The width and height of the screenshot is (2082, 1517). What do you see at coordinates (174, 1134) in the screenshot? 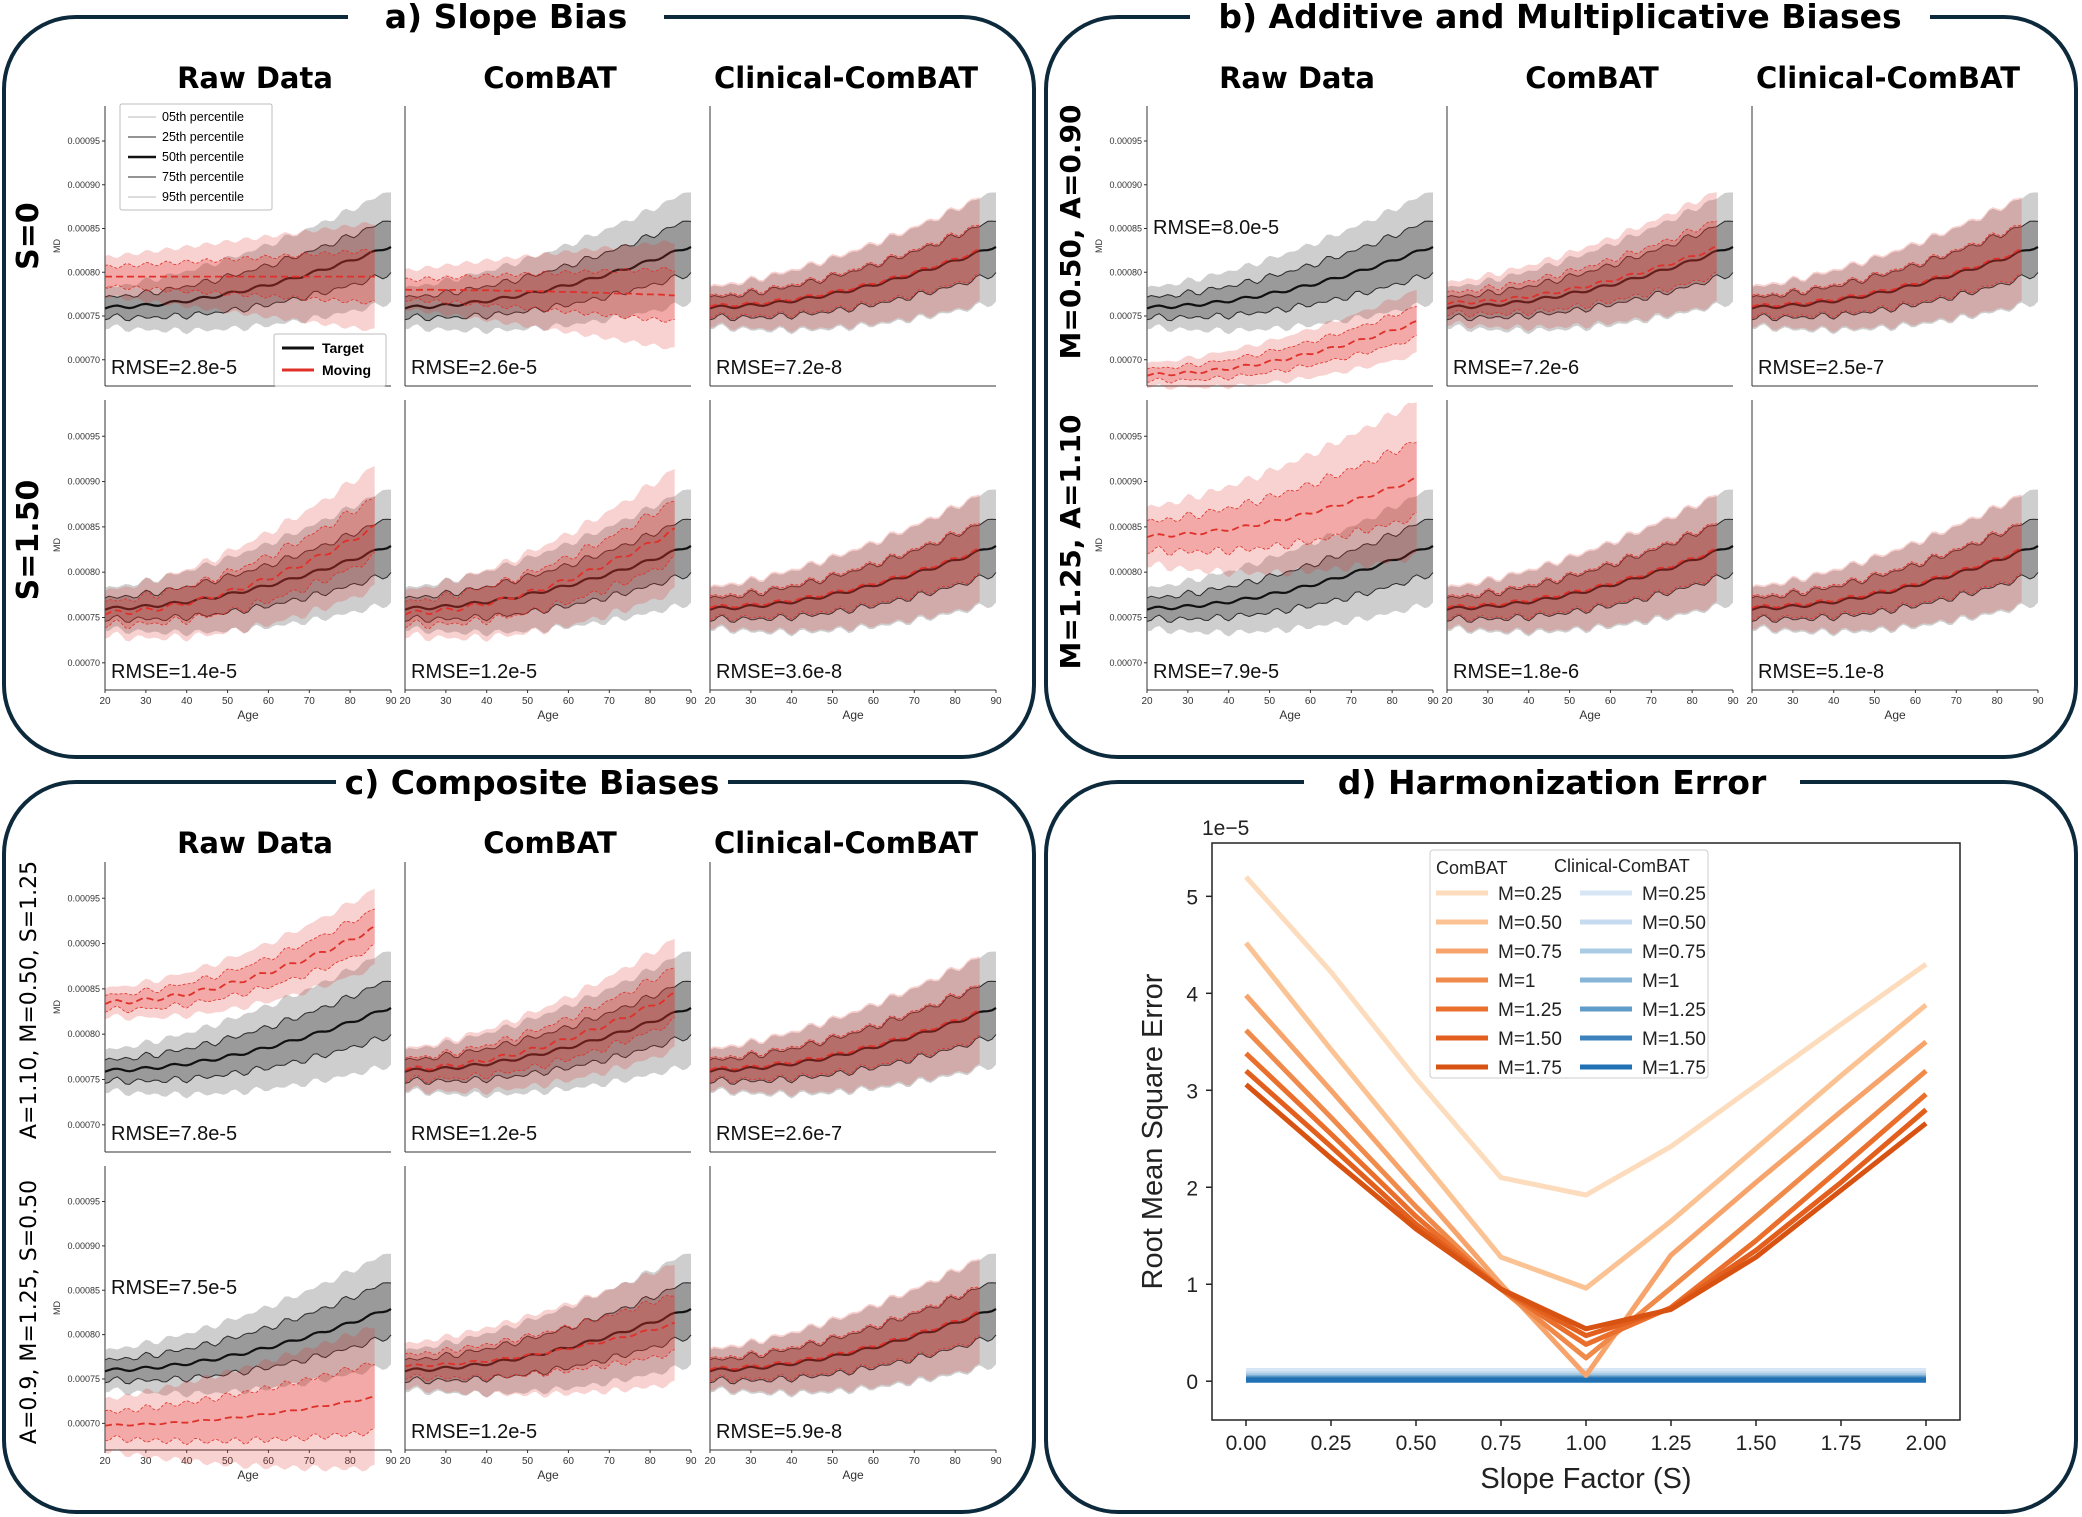
I see `rmse-label: RMSE=7.8e-5` at bounding box center [174, 1134].